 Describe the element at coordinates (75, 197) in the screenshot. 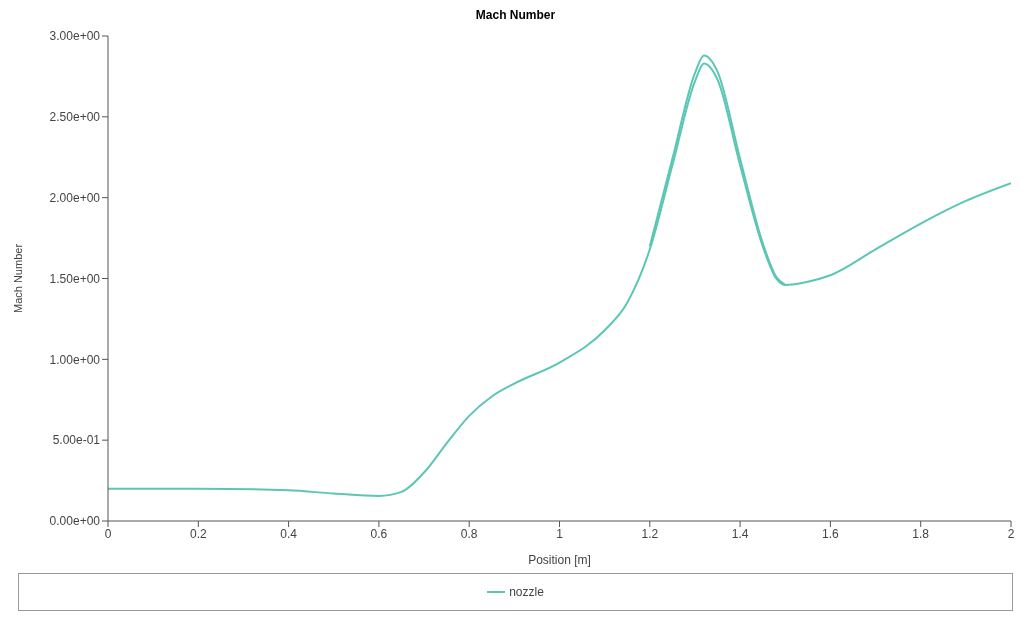

I see `y-tick-label: 2.00e+00` at that location.